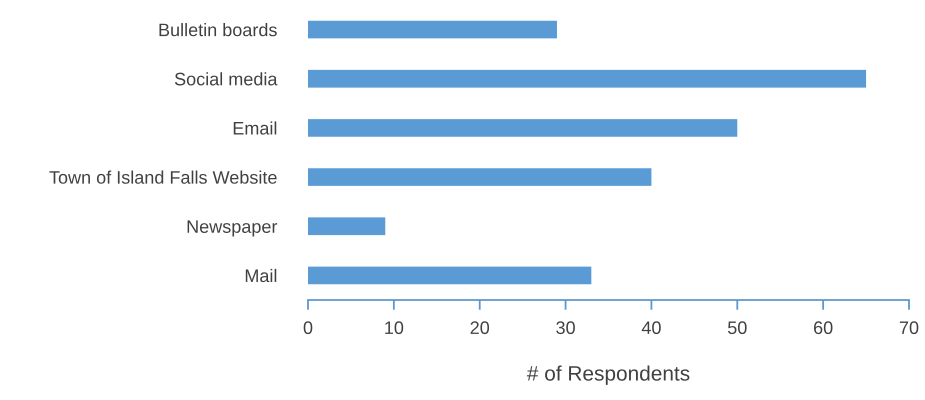 This screenshot has height=400, width=925. Describe the element at coordinates (909, 327) in the screenshot. I see `x-tick-label: 70` at that location.